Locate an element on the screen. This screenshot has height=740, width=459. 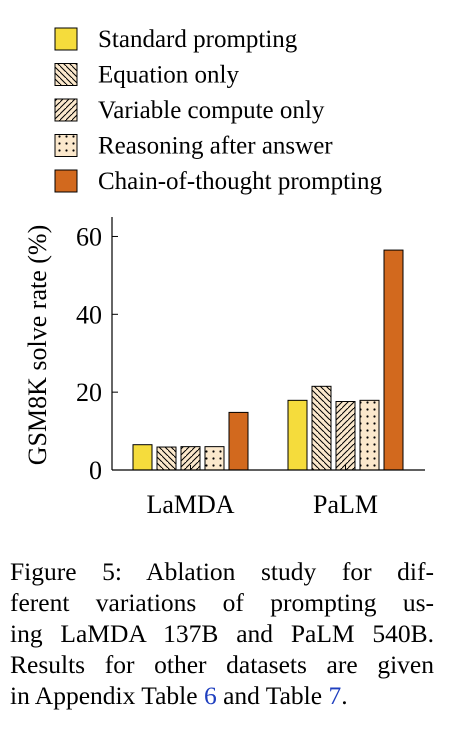
caption-line: Figure 5: Ablation study for dif- is located at coordinates (222, 571).